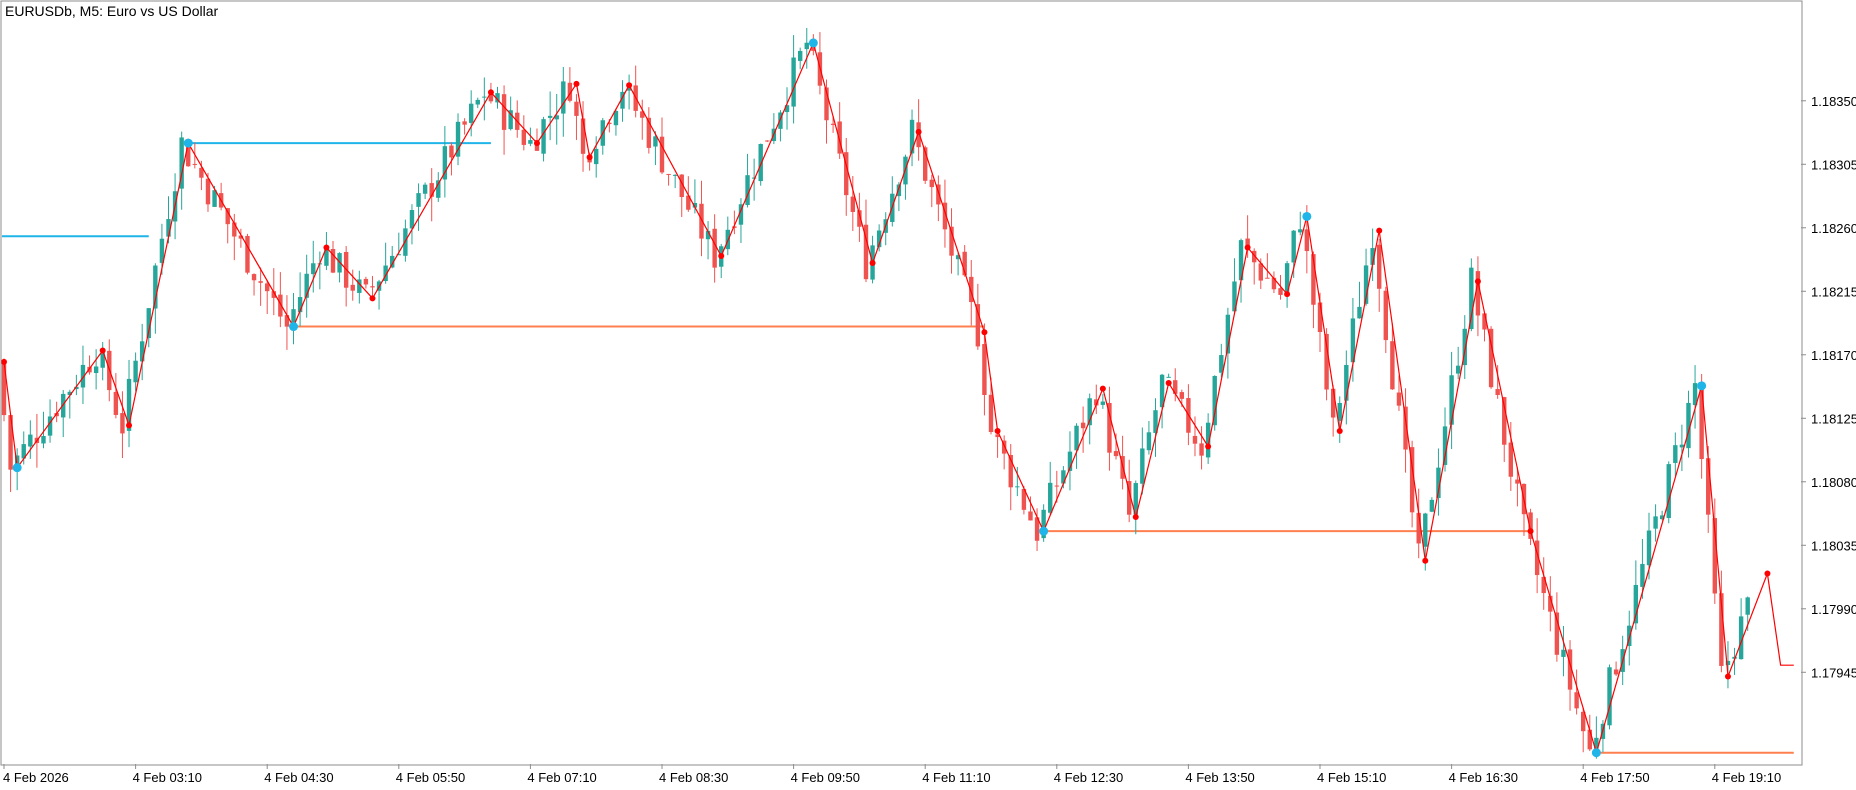  I want to click on time-tick-label: 4 Feb 04:30, so click(298, 777).